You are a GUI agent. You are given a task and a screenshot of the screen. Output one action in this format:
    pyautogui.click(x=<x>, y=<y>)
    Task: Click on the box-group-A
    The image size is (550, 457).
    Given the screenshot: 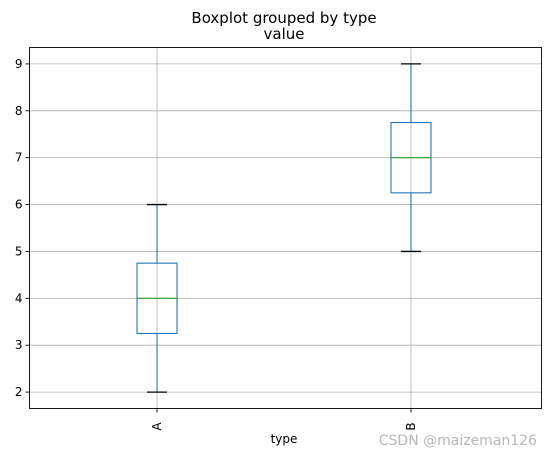 What is the action you would take?
    pyautogui.click(x=157, y=298)
    